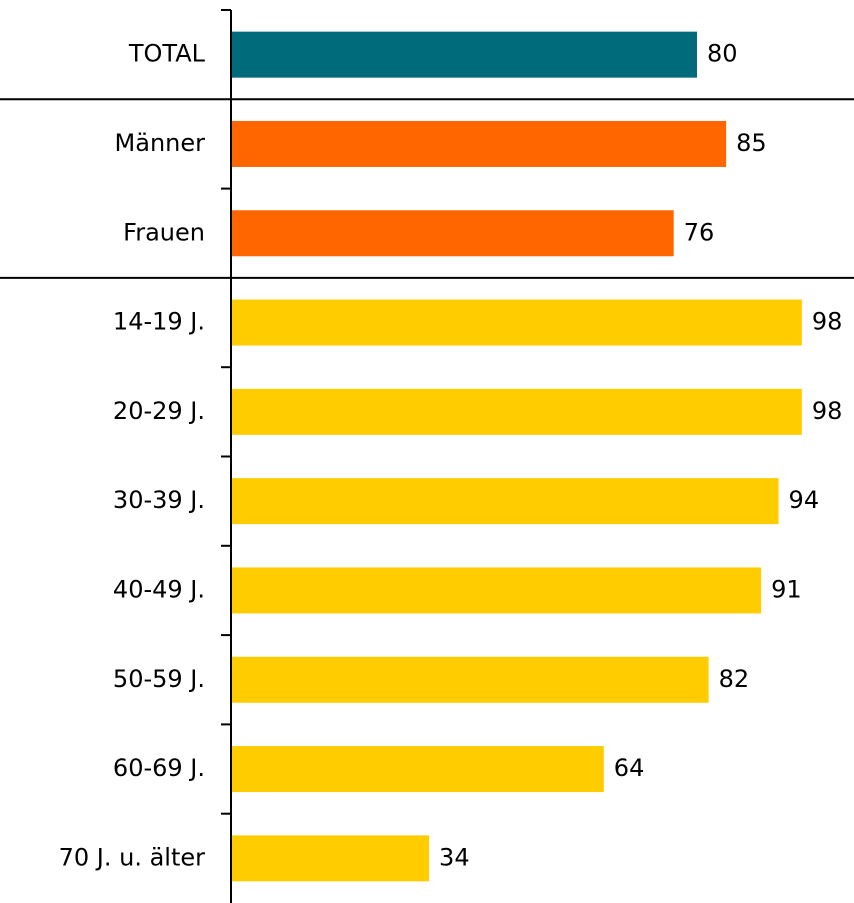 Image resolution: width=854 pixels, height=903 pixels. Describe the element at coordinates (159, 589) in the screenshot. I see `y-tick-label: 40-49 J.` at that location.